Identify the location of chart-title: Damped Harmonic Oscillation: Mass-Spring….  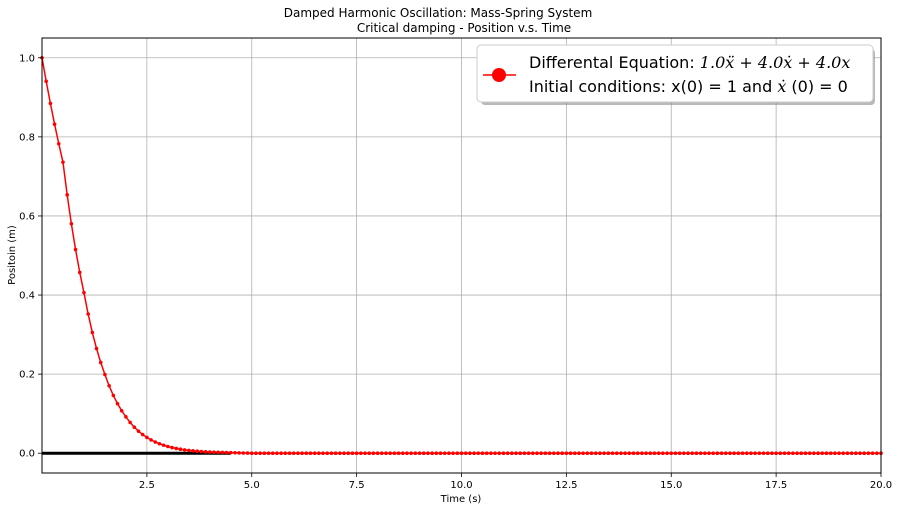
(438, 13).